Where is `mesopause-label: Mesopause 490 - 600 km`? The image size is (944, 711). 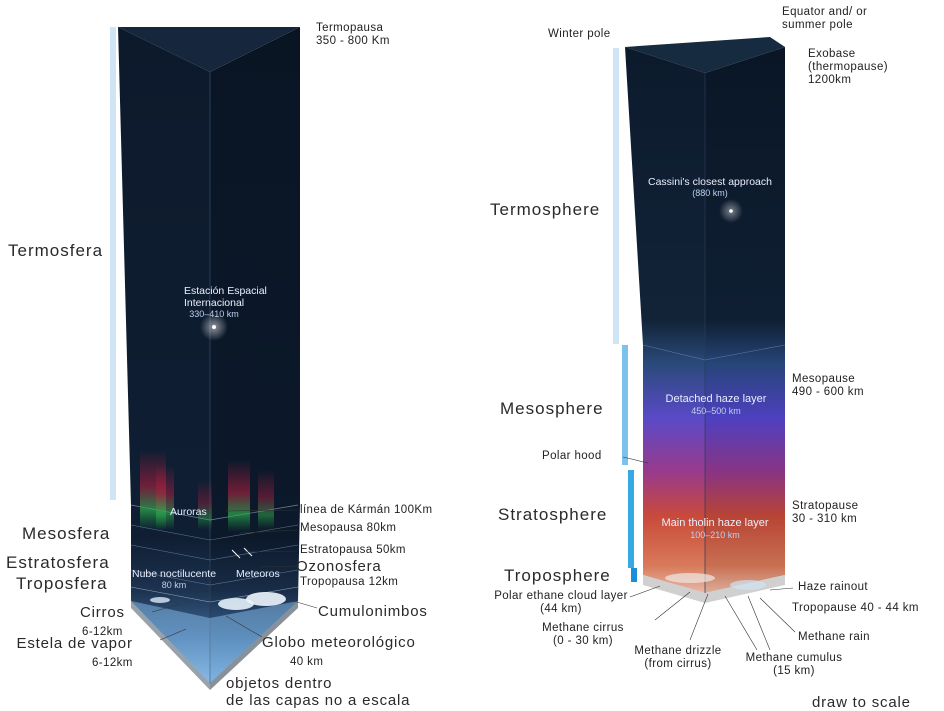
mesopause-label: Mesopause 490 - 600 km is located at coordinates (828, 386).